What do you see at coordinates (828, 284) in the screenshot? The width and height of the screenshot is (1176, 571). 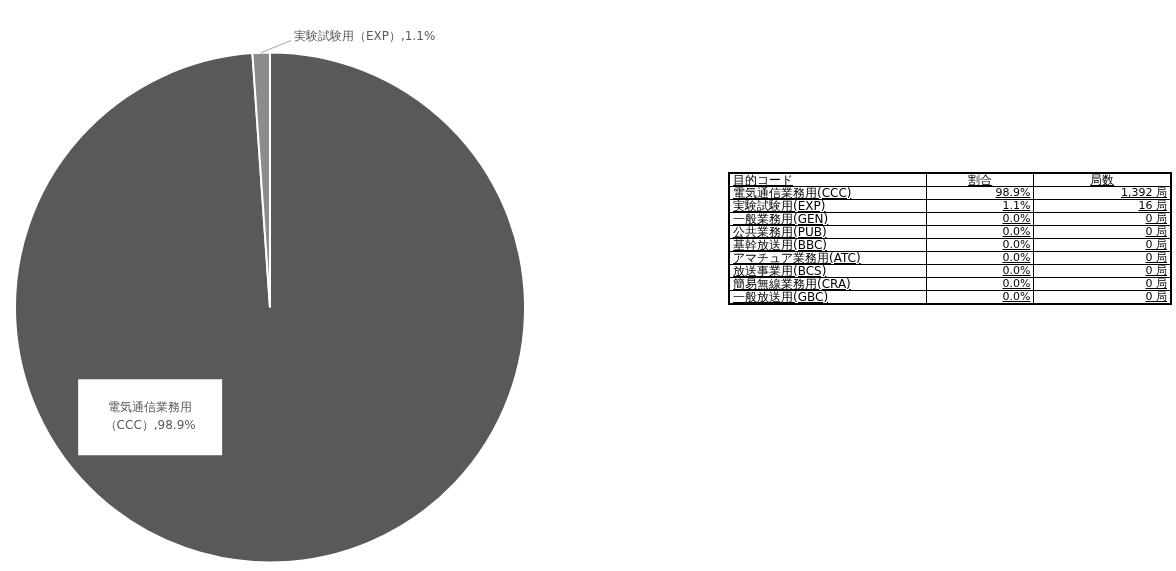 I see `text: 簡易無線業務用(CRA)` at bounding box center [828, 284].